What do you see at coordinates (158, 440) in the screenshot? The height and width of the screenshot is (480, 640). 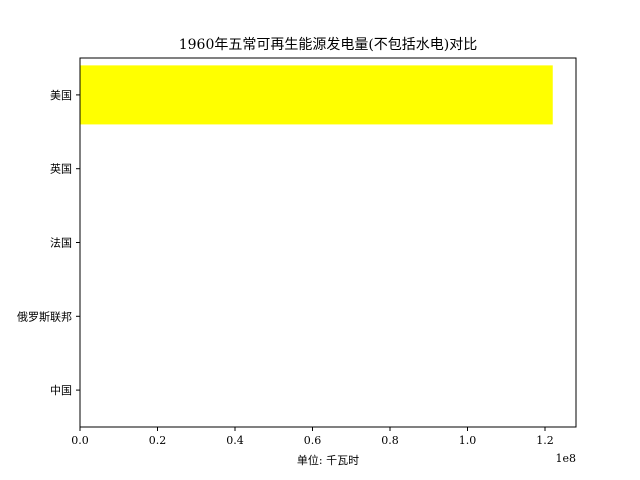 I see `x-tick-label: 0.2` at bounding box center [158, 440].